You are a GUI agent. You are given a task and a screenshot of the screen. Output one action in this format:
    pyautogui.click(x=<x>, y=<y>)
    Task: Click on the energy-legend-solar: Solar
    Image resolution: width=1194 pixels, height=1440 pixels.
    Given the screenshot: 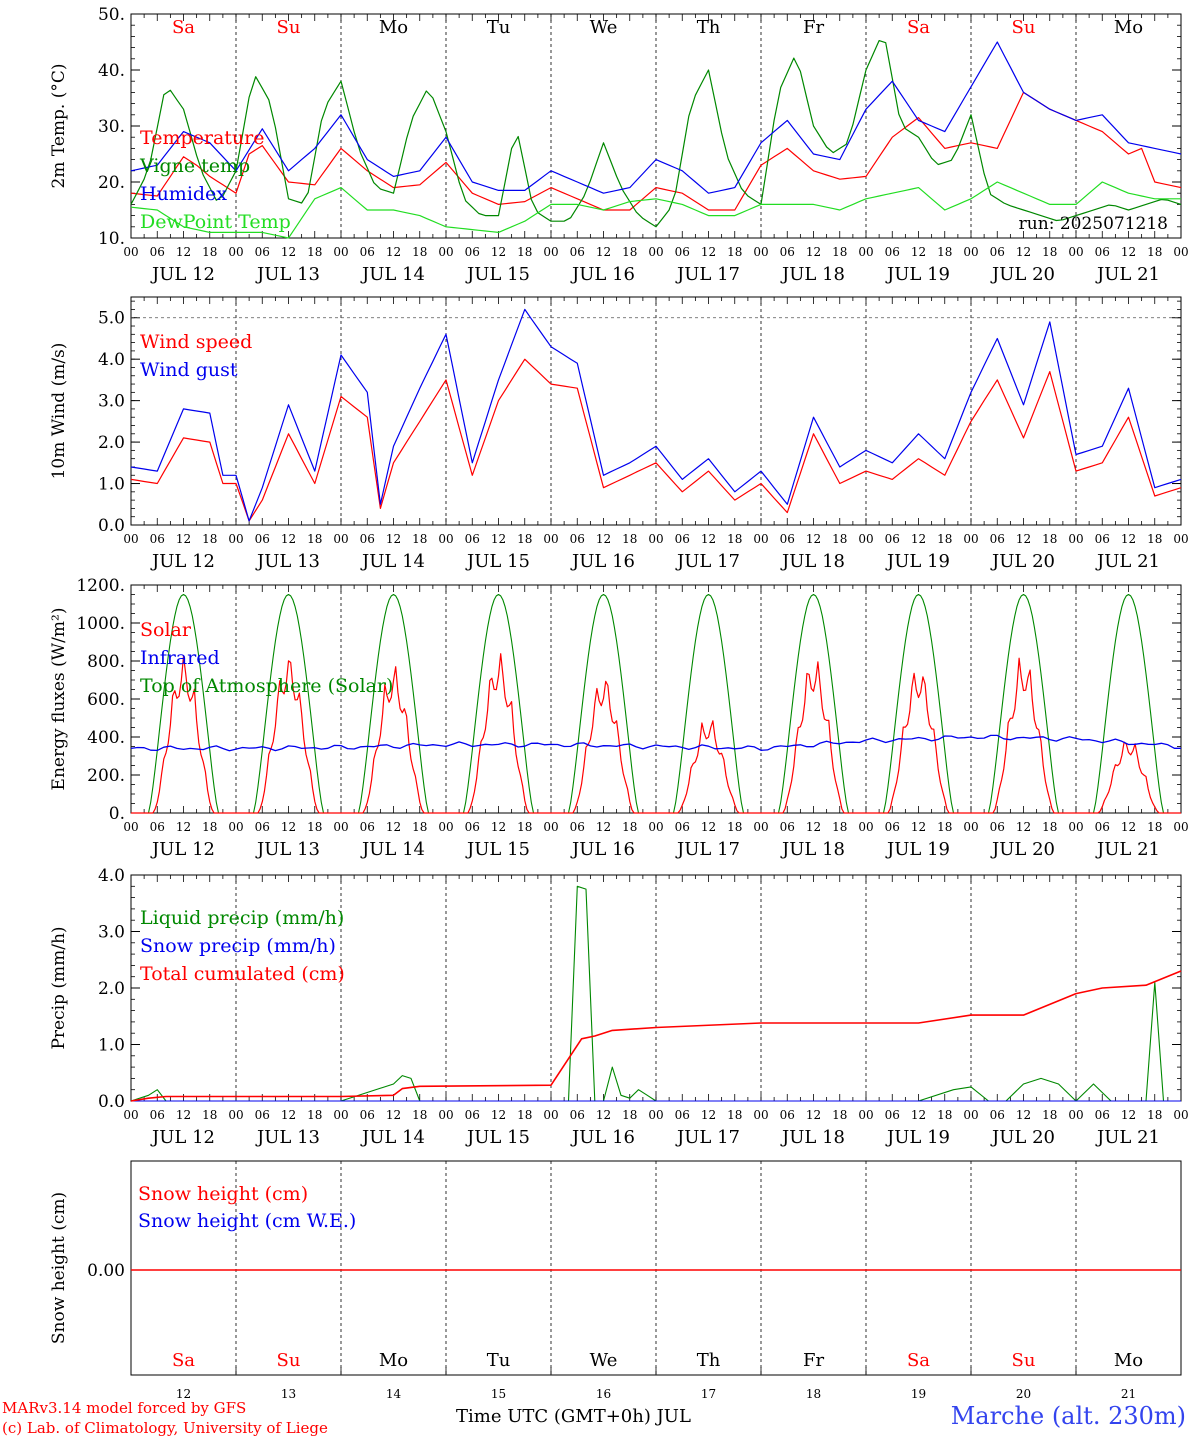 What is the action you would take?
    pyautogui.click(x=166, y=630)
    